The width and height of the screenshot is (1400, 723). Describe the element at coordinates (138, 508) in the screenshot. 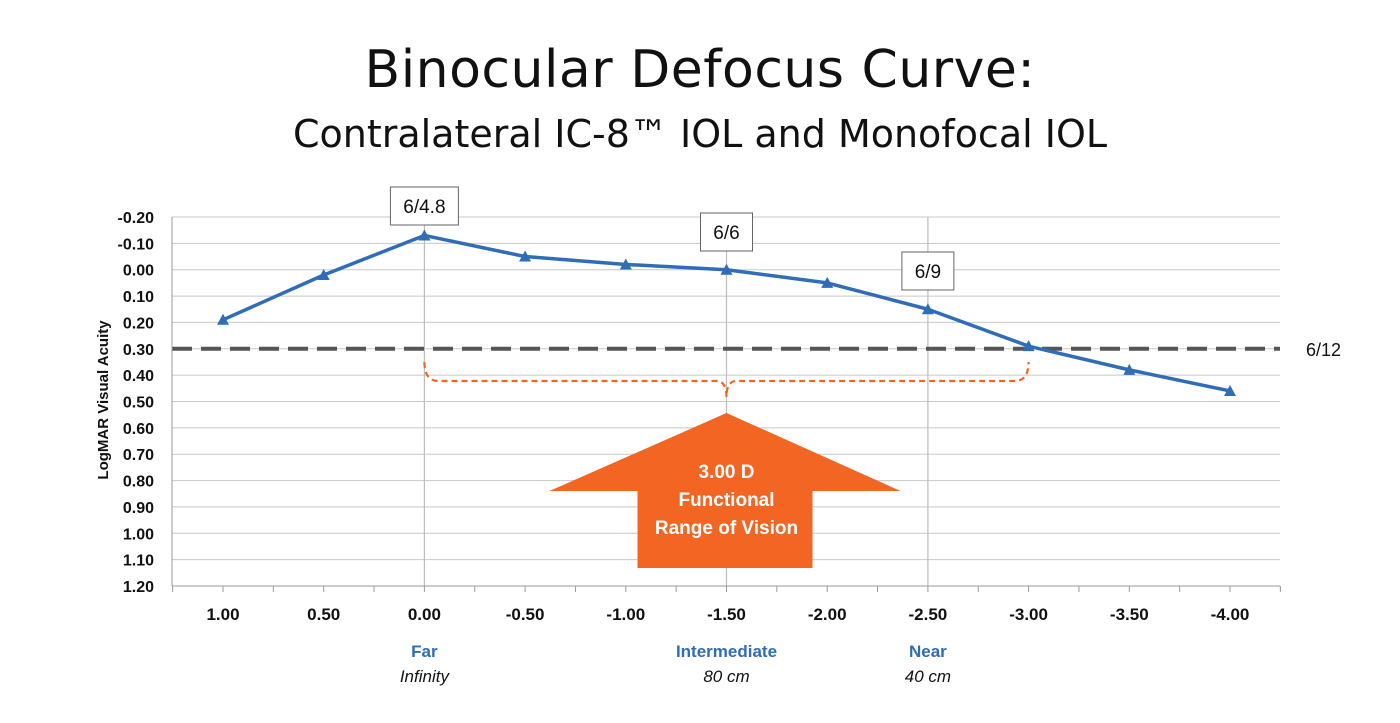

I see `y-tick-label: 0.90` at that location.